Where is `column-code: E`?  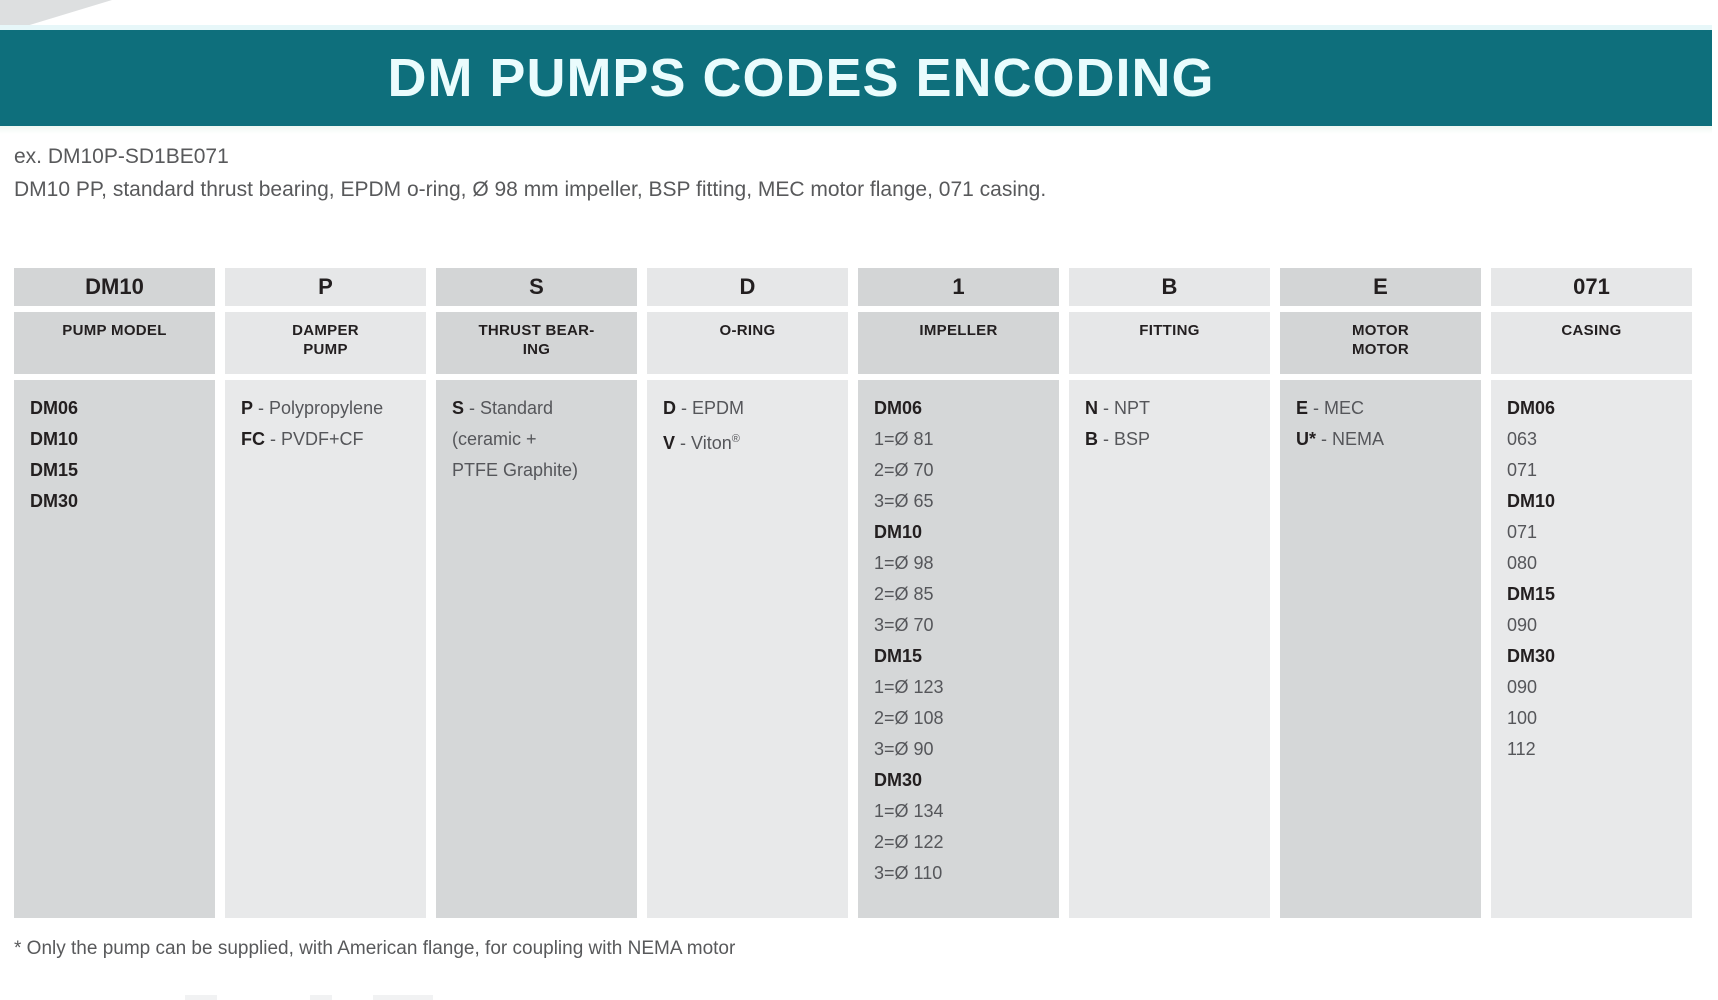
column-code: E is located at coordinates (1380, 287).